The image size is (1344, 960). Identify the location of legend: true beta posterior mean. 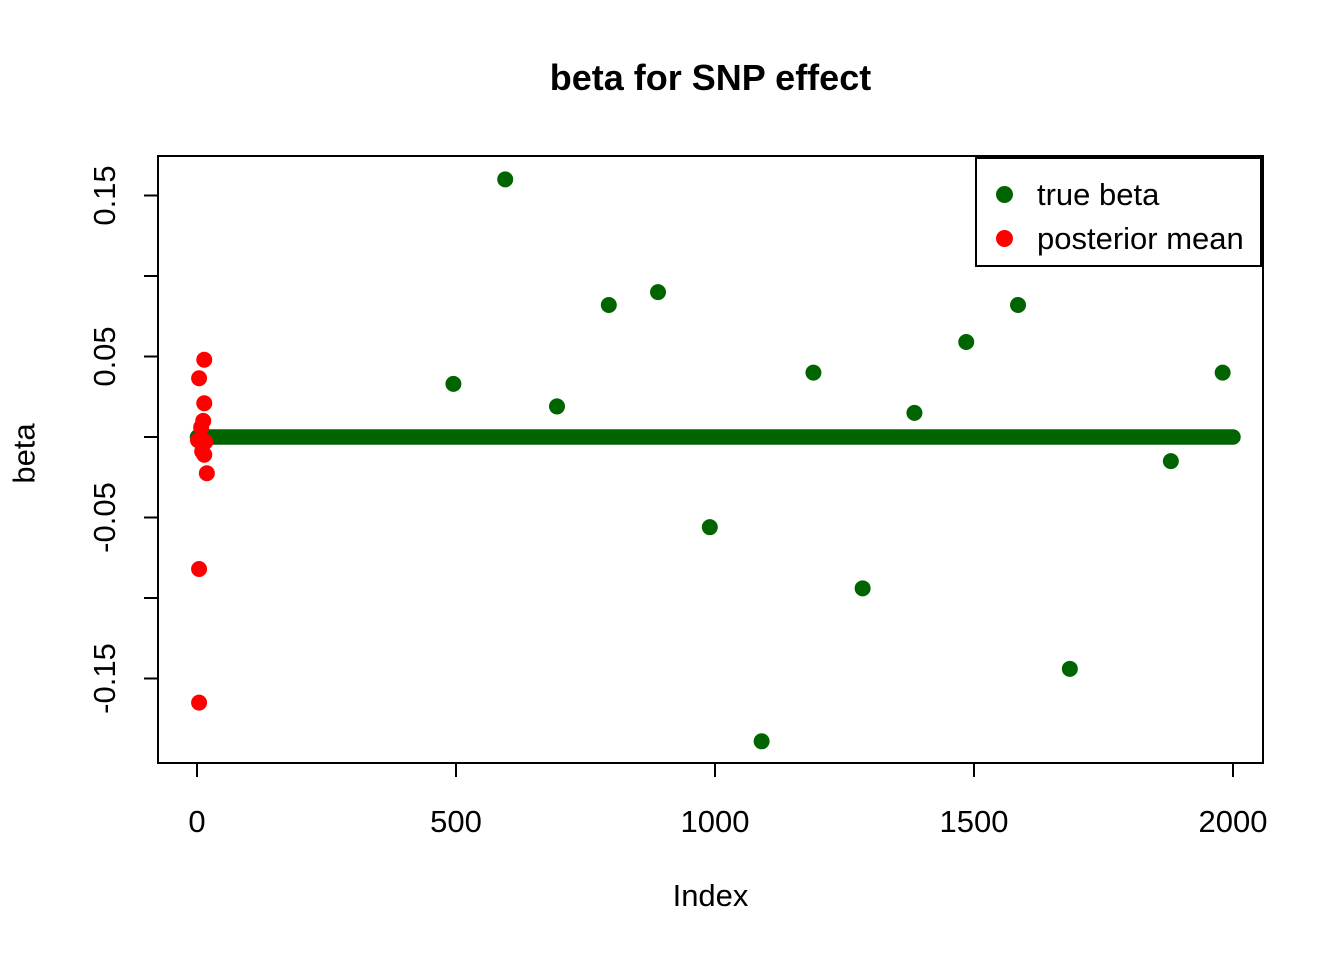
(1118, 212).